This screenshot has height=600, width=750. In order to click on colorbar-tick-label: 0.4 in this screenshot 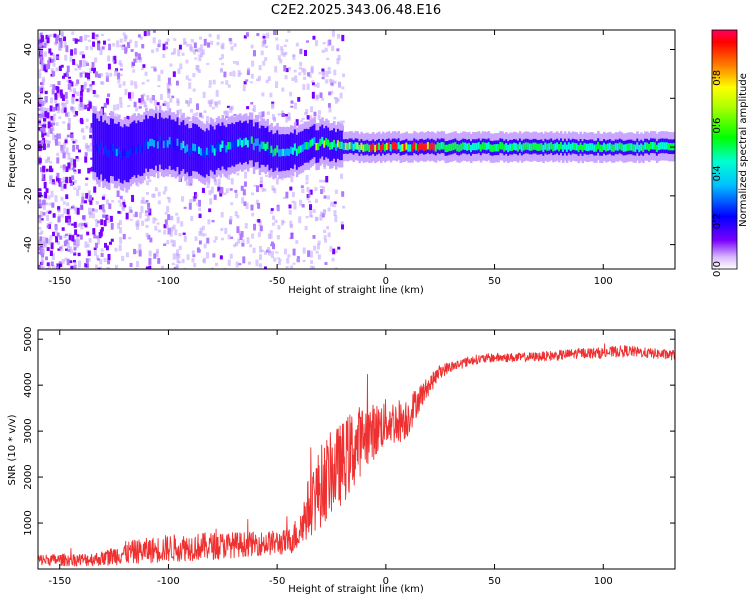, I will do `click(717, 173)`.